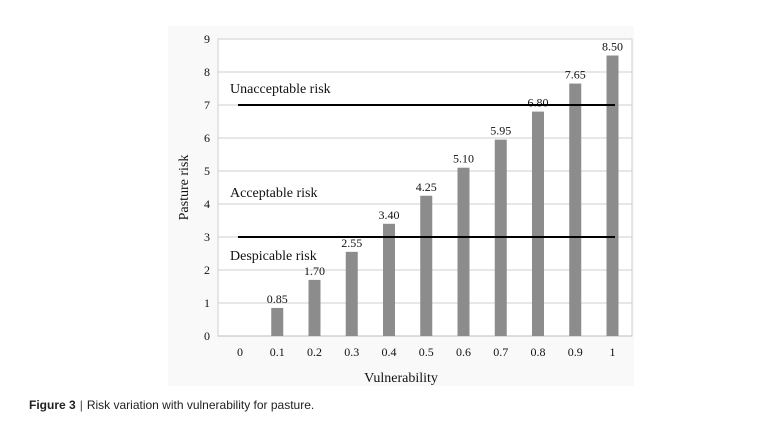  Describe the element at coordinates (575, 352) in the screenshot. I see `x-tick-label: 0.9` at that location.